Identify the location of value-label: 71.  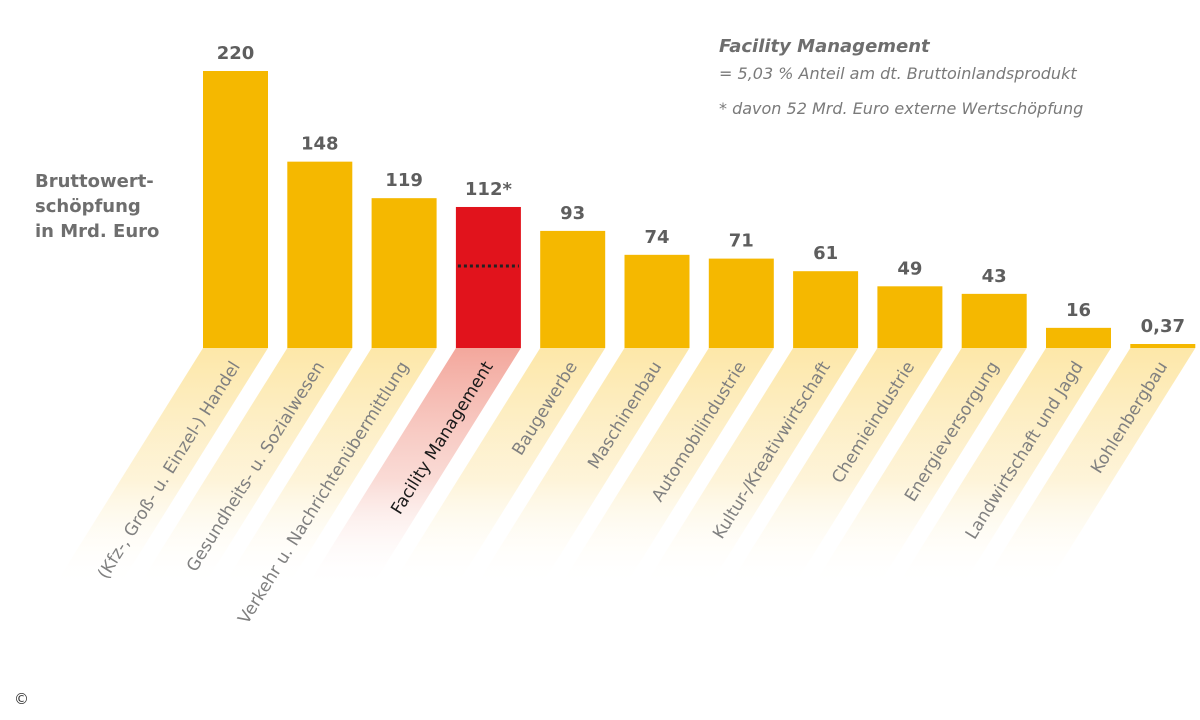
(741, 241).